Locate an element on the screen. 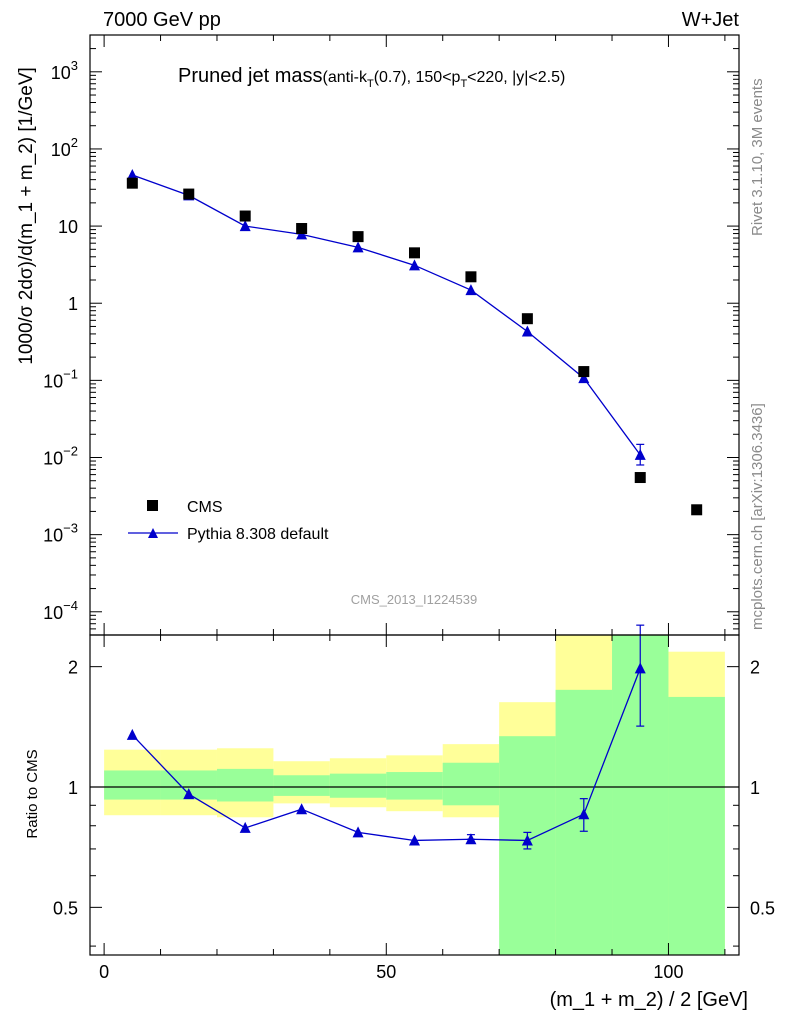  ratio-y-tick-label-right: 0.5 is located at coordinates (762, 908).